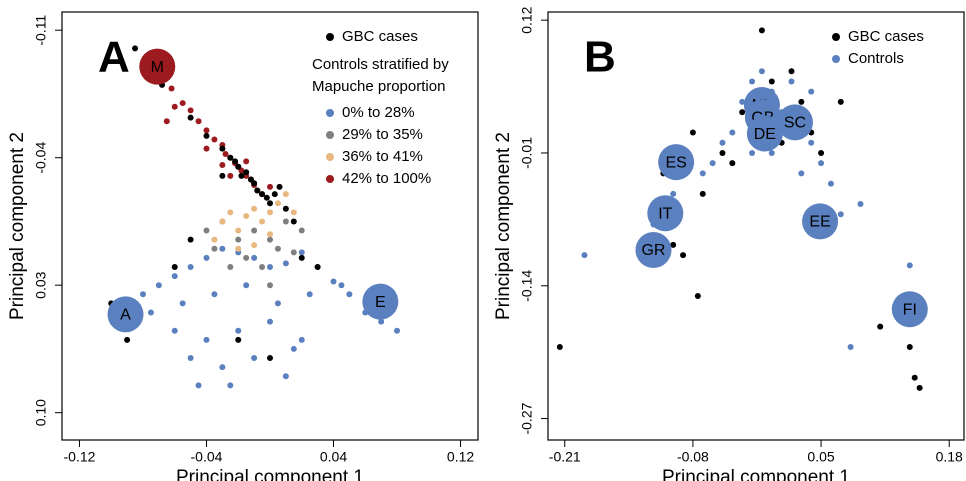  What do you see at coordinates (503, 226) in the screenshot?
I see `y-axis-title: Principal component 2` at bounding box center [503, 226].